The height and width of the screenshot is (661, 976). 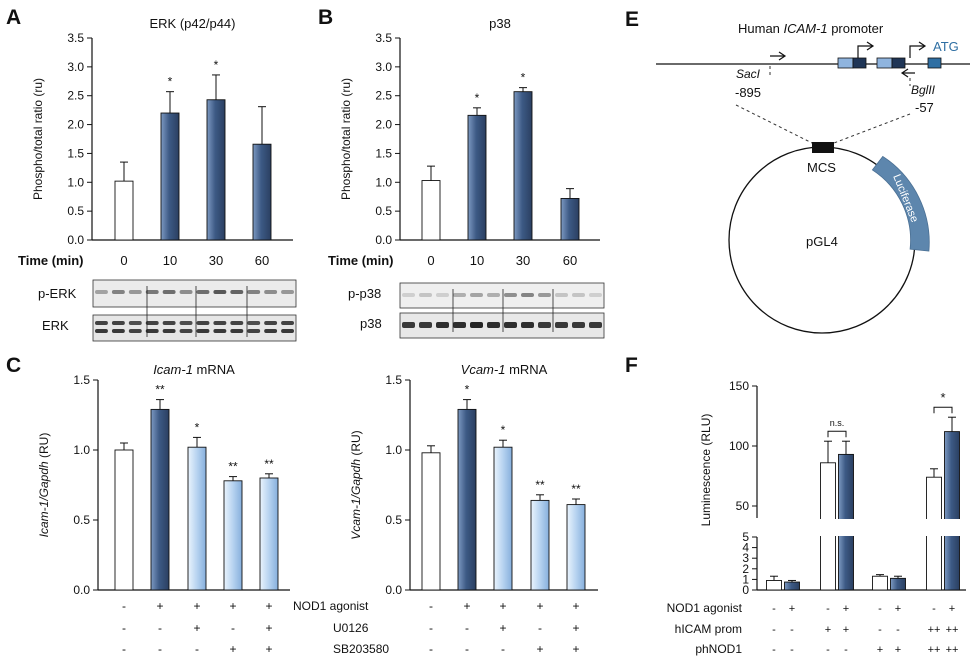 What do you see at coordinates (502, 295) in the screenshot?
I see `blot-b-phospho-strip` at bounding box center [502, 295].